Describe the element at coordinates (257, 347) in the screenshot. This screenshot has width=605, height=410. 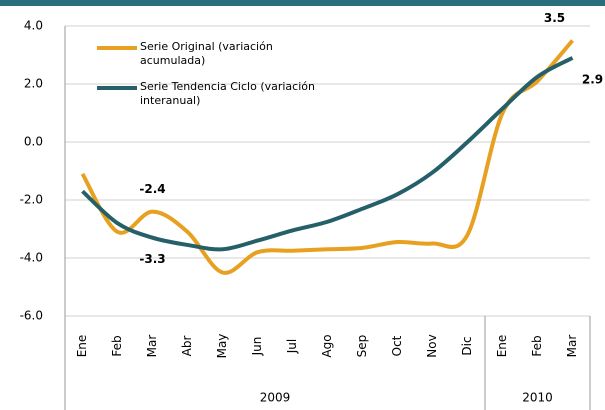
I see `x-tick-label: Jun` at that location.